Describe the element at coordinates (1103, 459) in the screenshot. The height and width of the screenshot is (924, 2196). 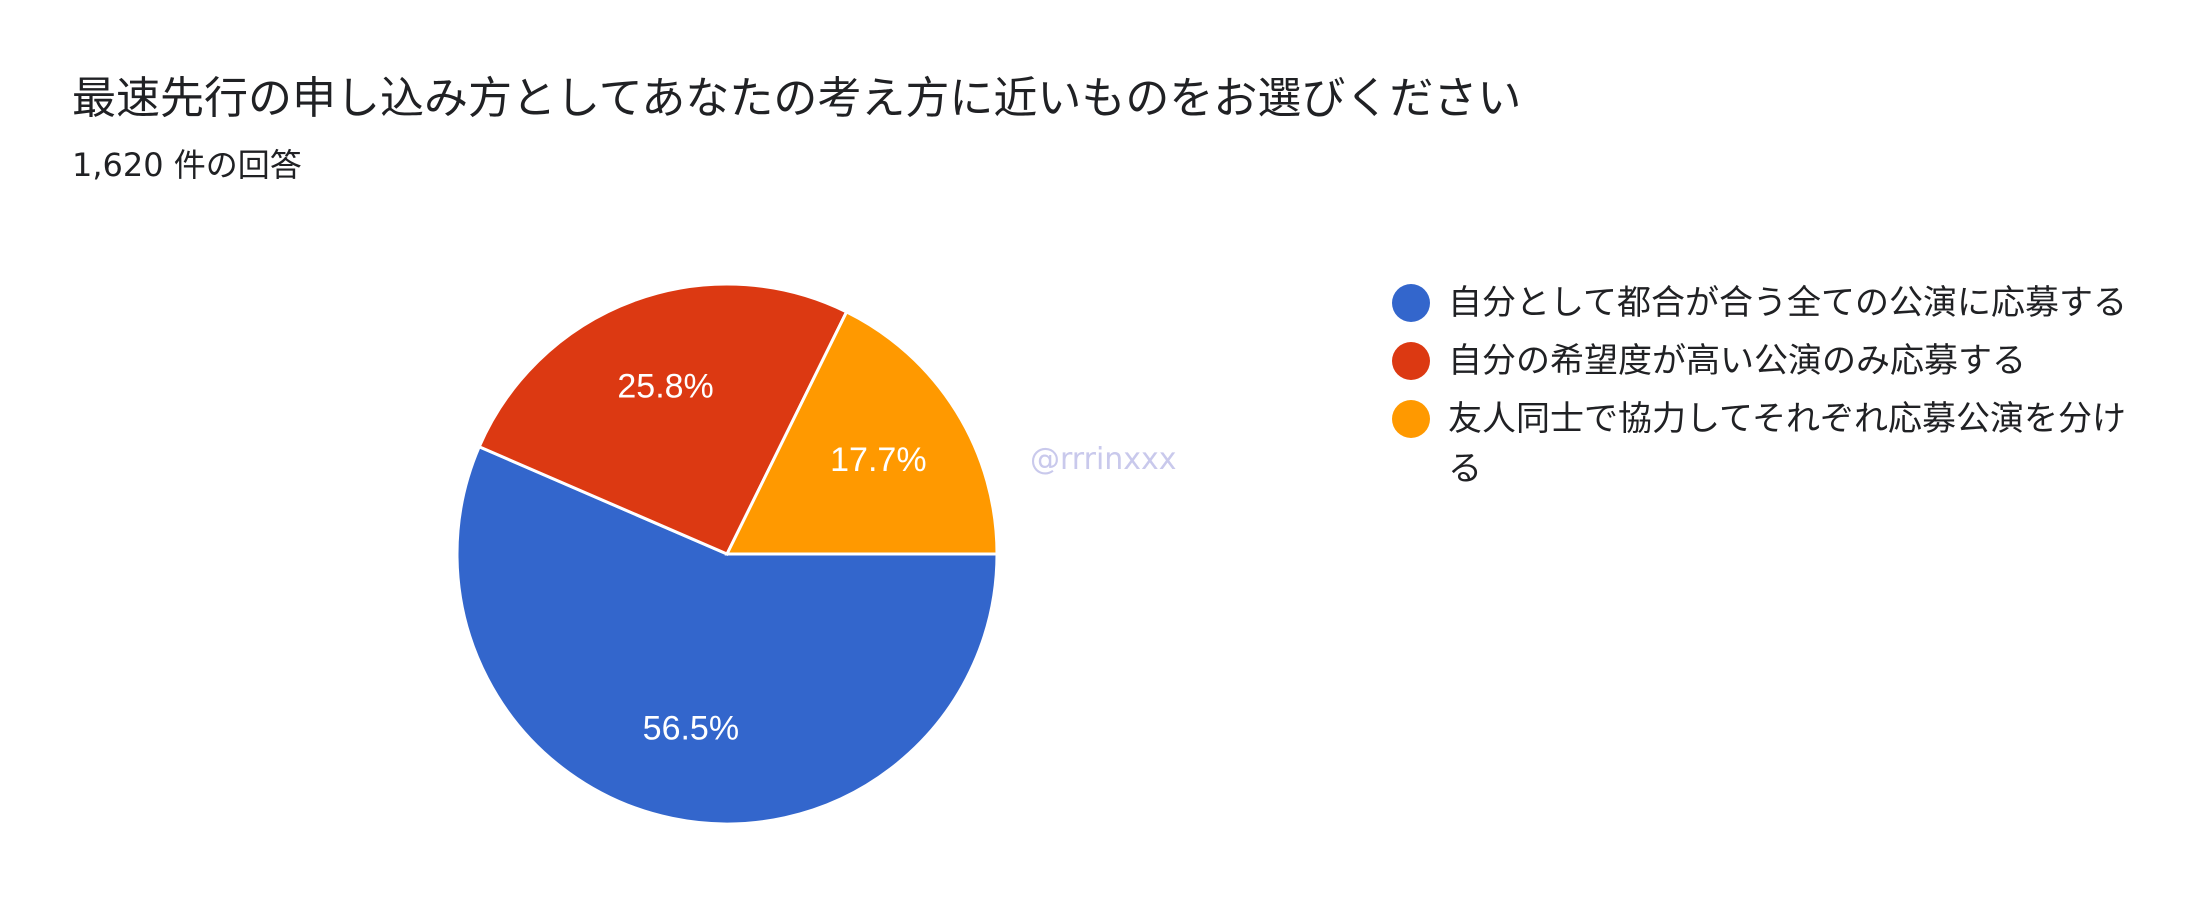
I see `watermark: @rrrinxxx` at that location.